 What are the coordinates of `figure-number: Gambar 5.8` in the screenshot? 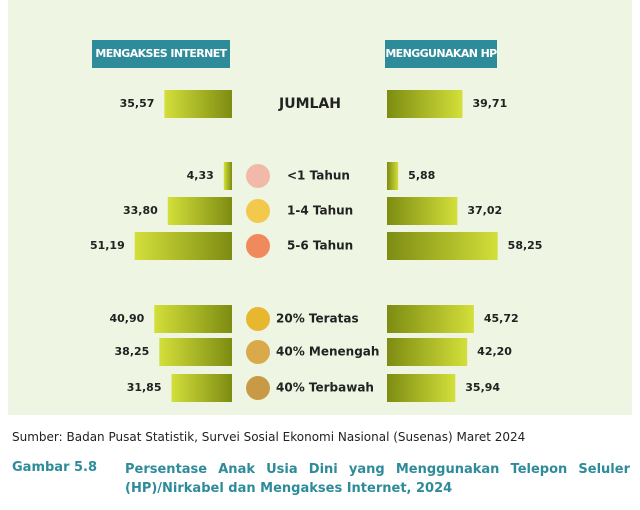 It's located at (55, 467).